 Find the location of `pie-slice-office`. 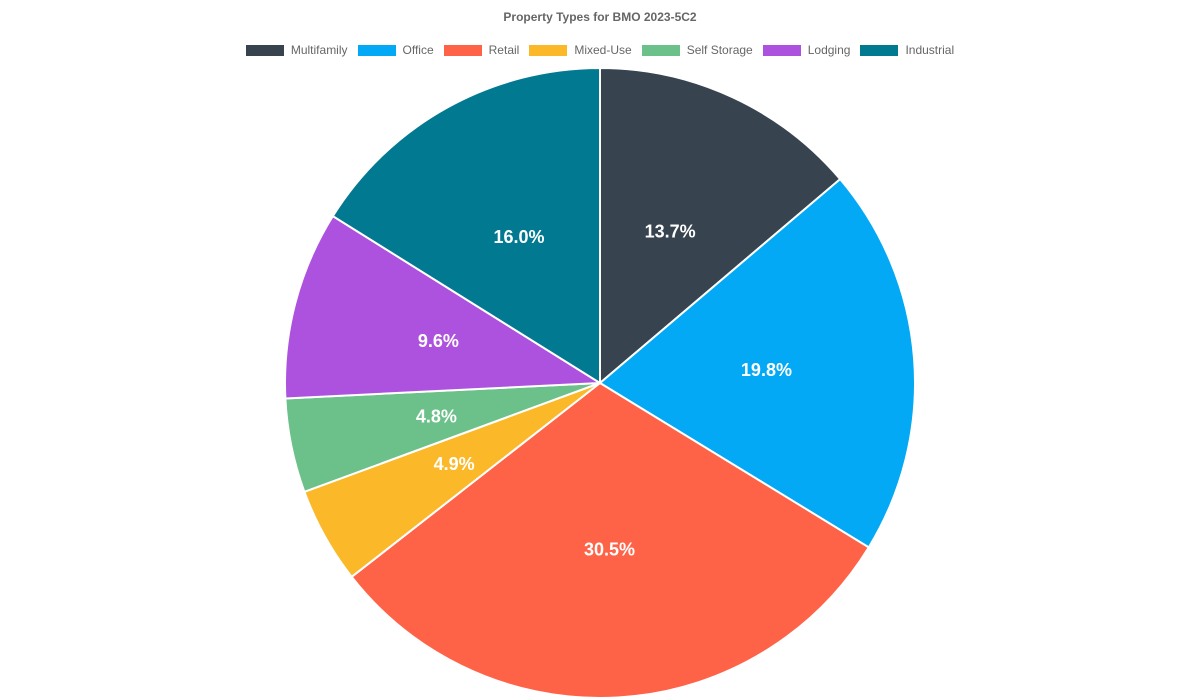

pie-slice-office is located at coordinates (757, 363).